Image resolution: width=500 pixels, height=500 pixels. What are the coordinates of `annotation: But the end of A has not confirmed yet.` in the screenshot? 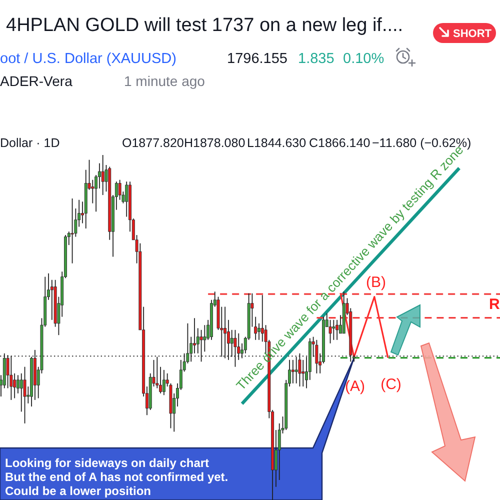 It's located at (116, 477).